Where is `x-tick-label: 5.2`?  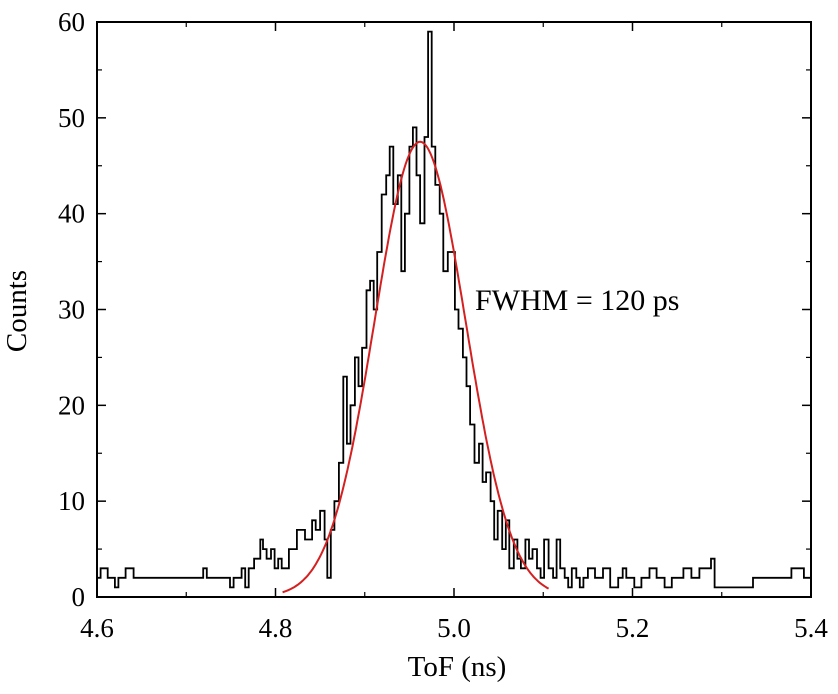 x-tick-label: 5.2 is located at coordinates (633, 628).